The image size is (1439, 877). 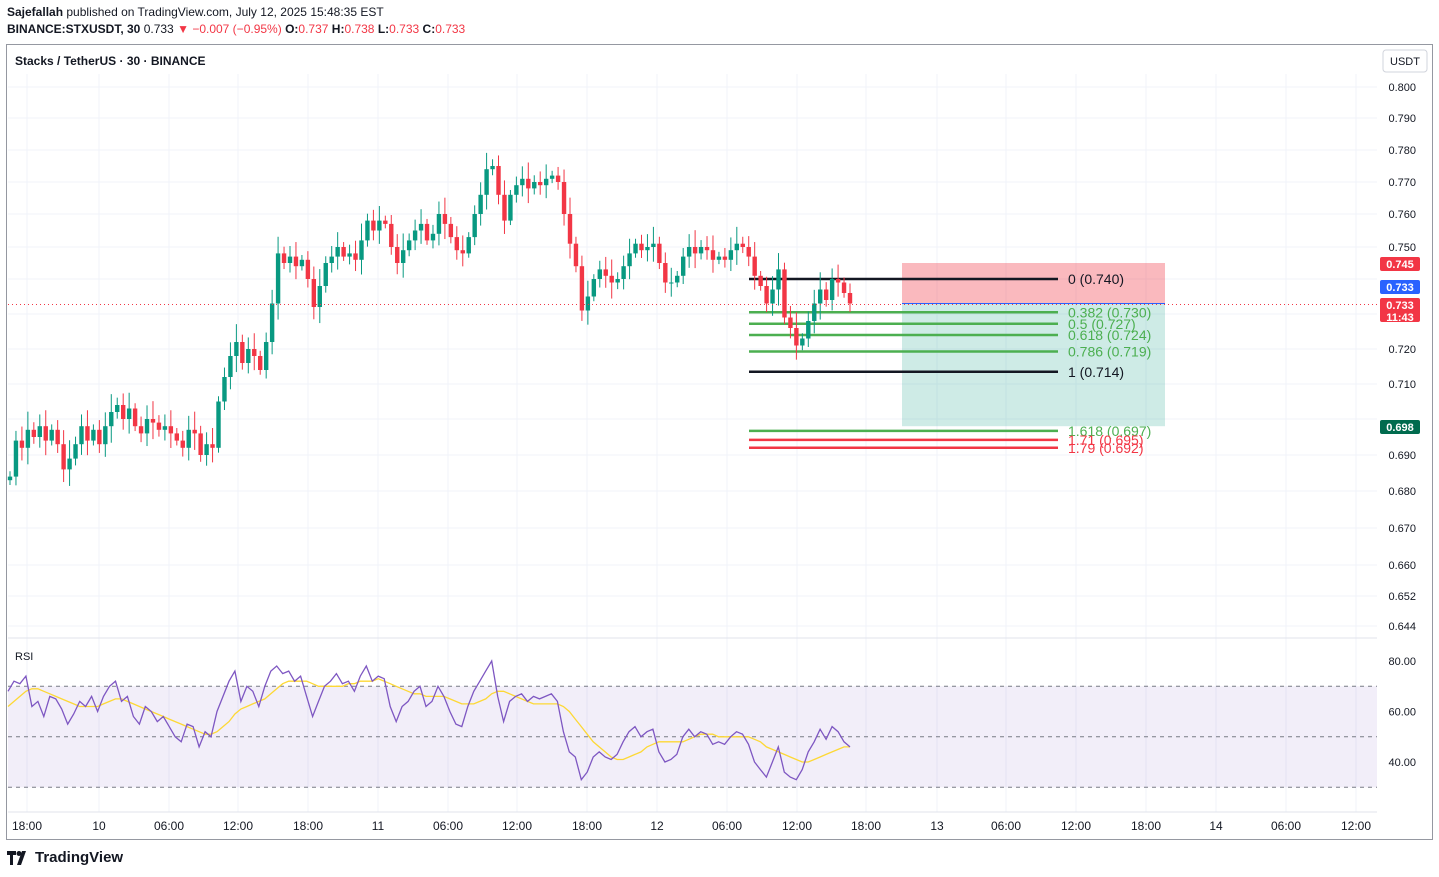 What do you see at coordinates (1402, 215) in the screenshot?
I see `price-tick-label: 0.760` at bounding box center [1402, 215].